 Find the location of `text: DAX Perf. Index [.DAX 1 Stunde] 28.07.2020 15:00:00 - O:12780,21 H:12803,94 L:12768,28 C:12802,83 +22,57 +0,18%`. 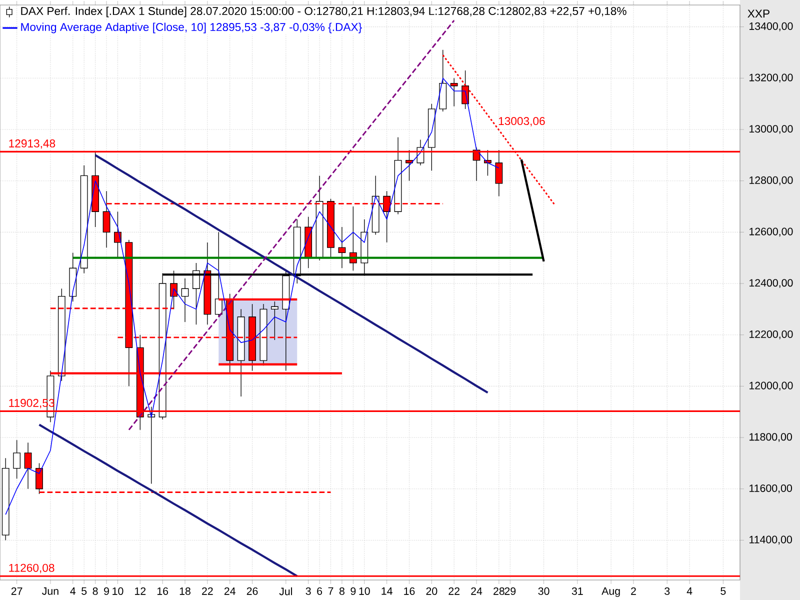

text: DAX Perf. Index [.DAX 1 Stunde] 28.07.2020 15:00:00 - O:12780,21 H:12803,94 L:12768,28 C:12802,83 +22,57 +0,18% is located at coordinates (323, 12).